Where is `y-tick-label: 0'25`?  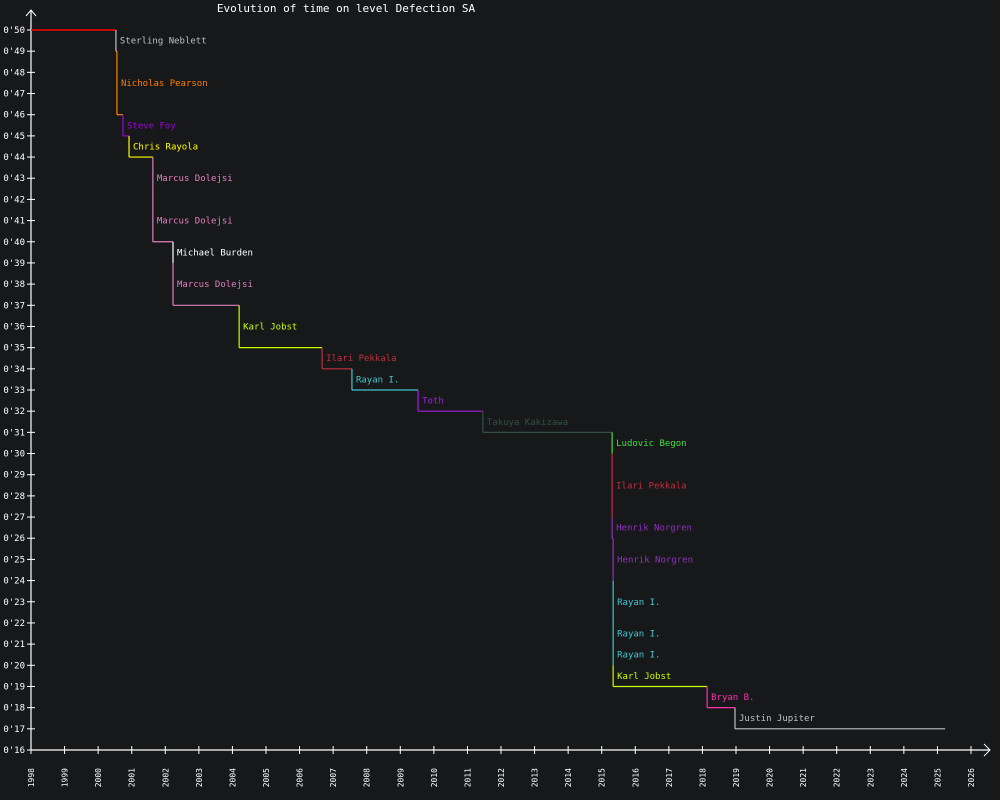
y-tick-label: 0'25 is located at coordinates (14, 560).